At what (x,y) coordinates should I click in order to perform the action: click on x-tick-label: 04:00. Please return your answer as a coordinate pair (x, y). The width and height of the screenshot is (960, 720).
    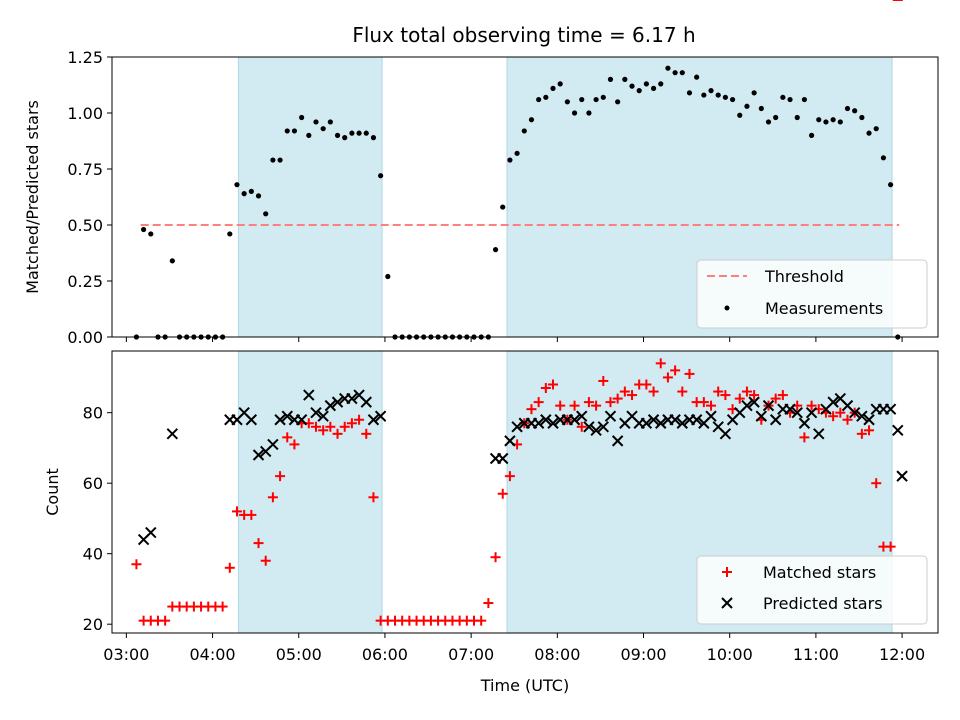
    Looking at the image, I should click on (213, 654).